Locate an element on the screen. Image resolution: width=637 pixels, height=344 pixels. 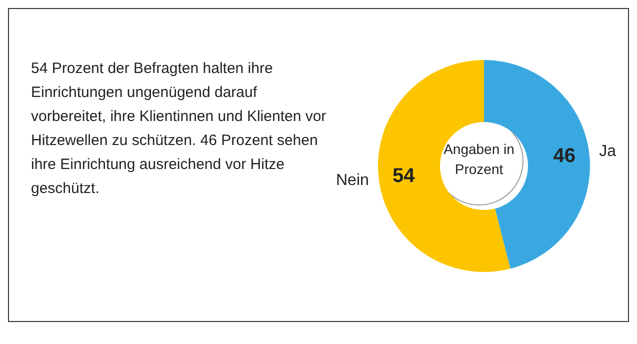
data-label: 46 is located at coordinates (564, 155).